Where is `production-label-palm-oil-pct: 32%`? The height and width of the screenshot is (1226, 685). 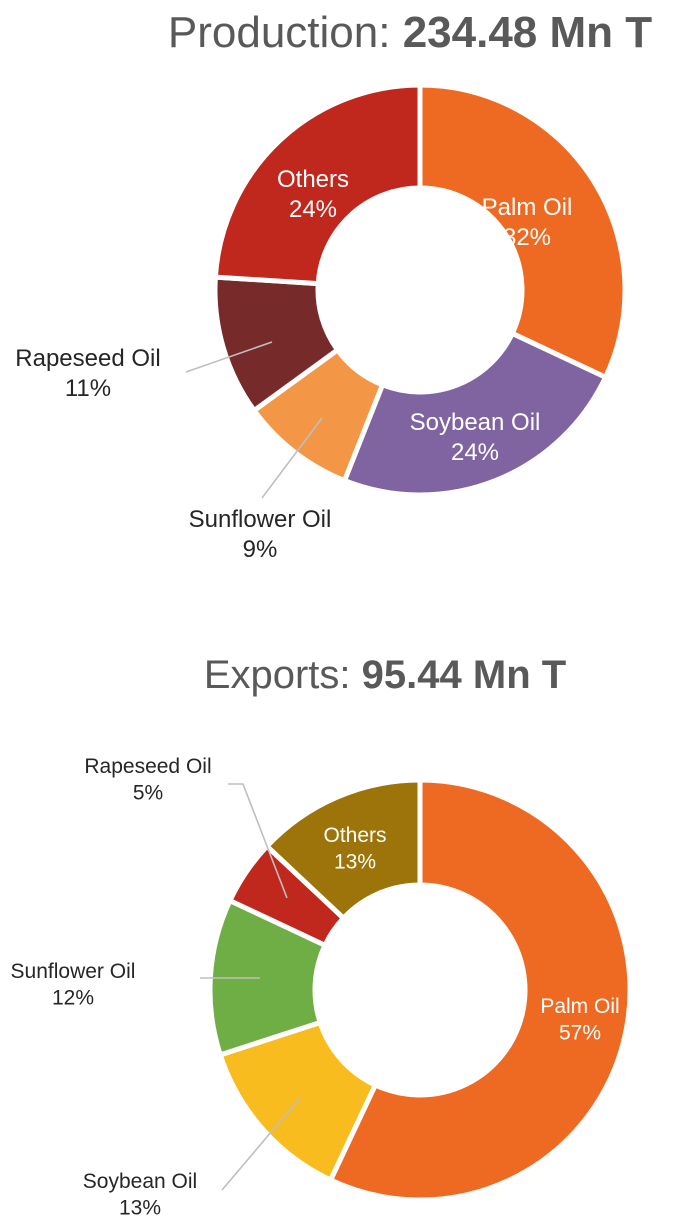
production-label-palm-oil-pct: 32% is located at coordinates (527, 237).